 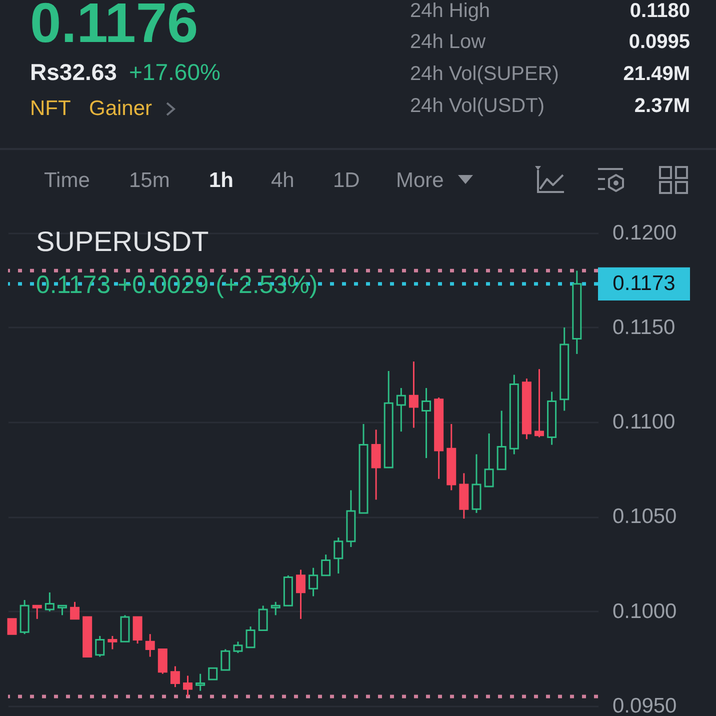 I want to click on text: Rs32.63, so click(x=73, y=71).